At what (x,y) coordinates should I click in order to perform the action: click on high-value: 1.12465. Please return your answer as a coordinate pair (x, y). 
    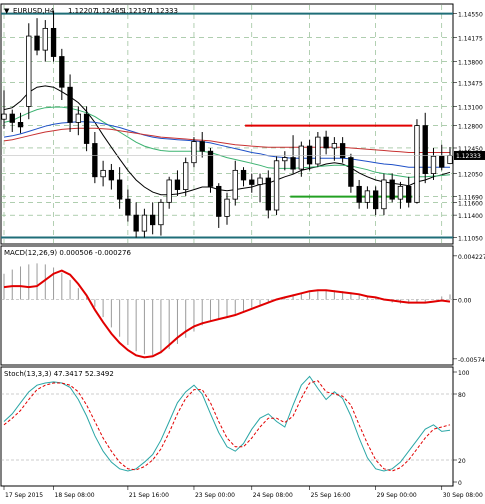
    Looking at the image, I should click on (109, 11).